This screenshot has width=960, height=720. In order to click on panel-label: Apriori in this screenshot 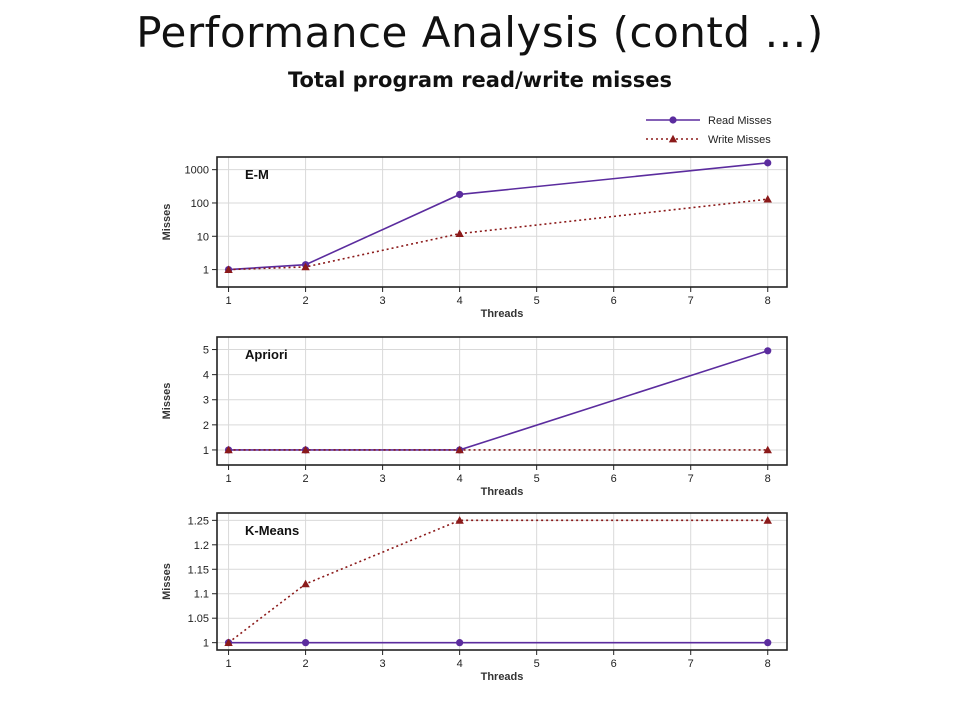, I will do `click(266, 354)`.